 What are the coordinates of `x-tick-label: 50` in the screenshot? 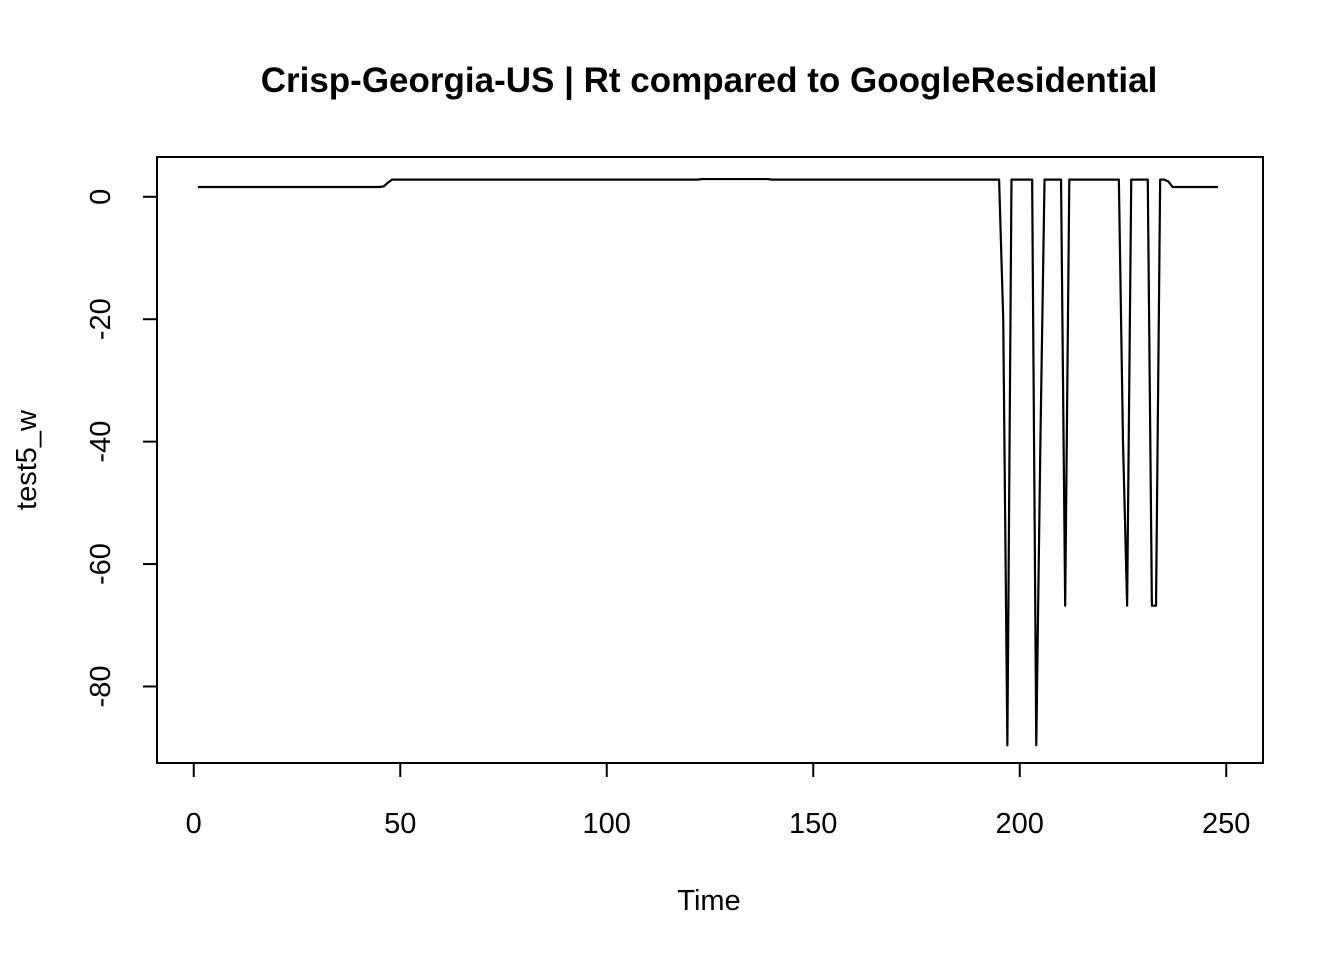 It's located at (400, 824).